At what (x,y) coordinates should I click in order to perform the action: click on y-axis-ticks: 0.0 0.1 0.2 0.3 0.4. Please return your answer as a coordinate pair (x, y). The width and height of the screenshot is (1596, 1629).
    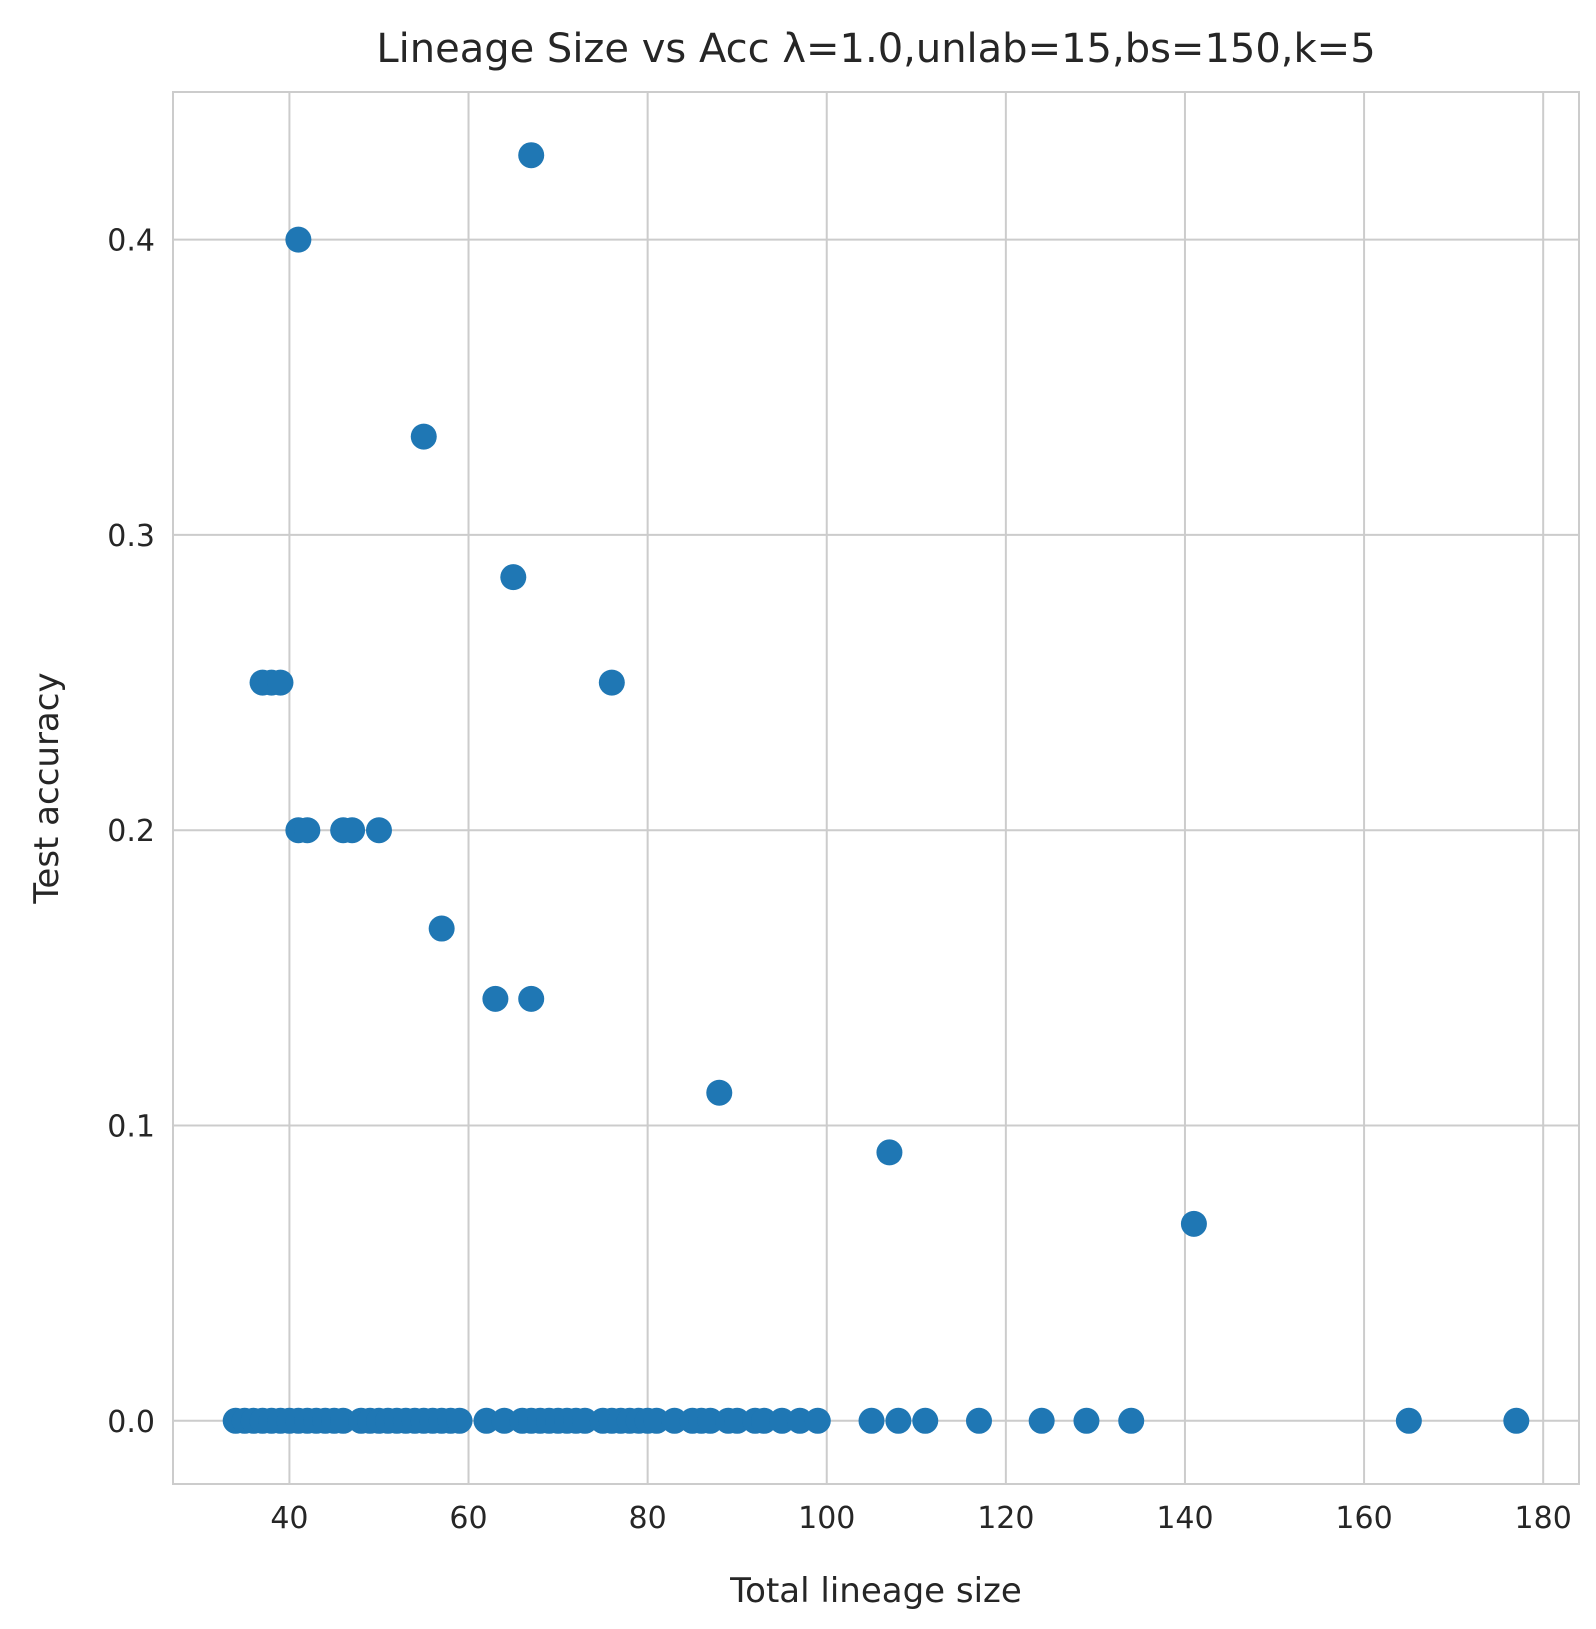
    Looking at the image, I should click on (131, 832).